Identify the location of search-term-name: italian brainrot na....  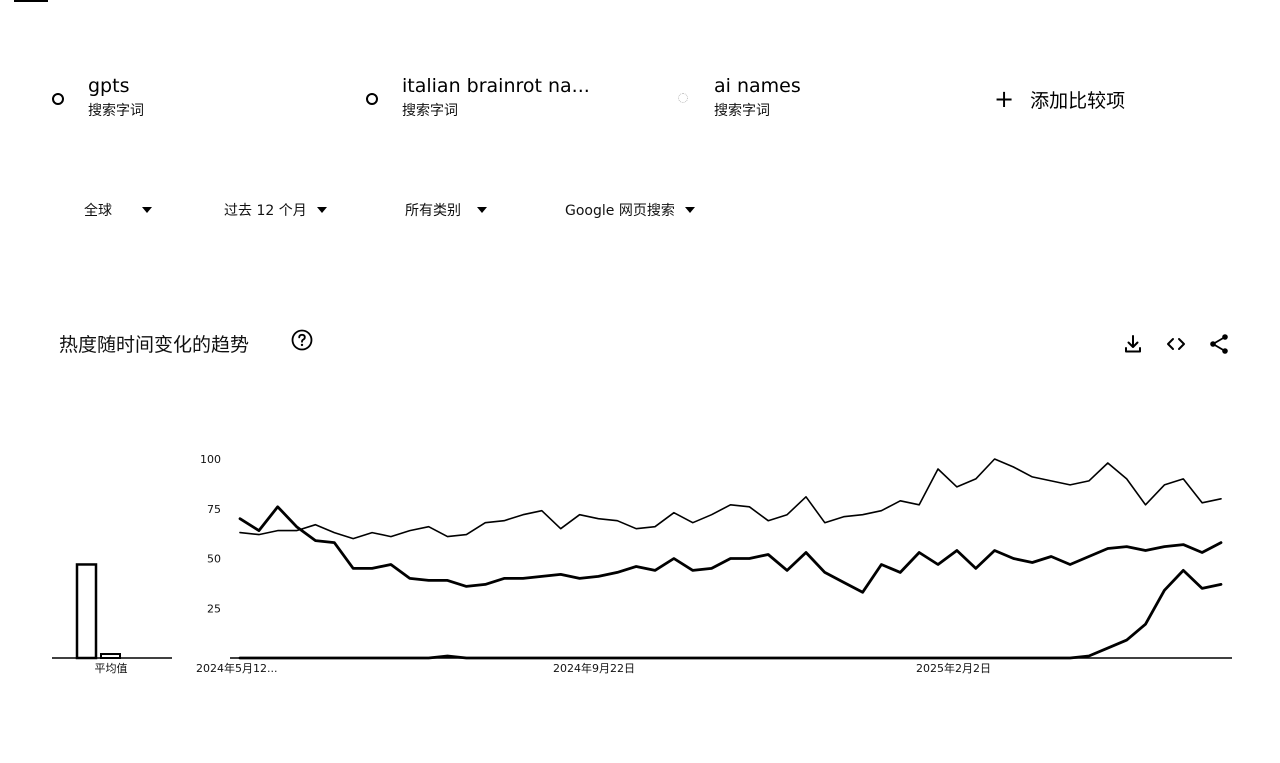
(496, 86).